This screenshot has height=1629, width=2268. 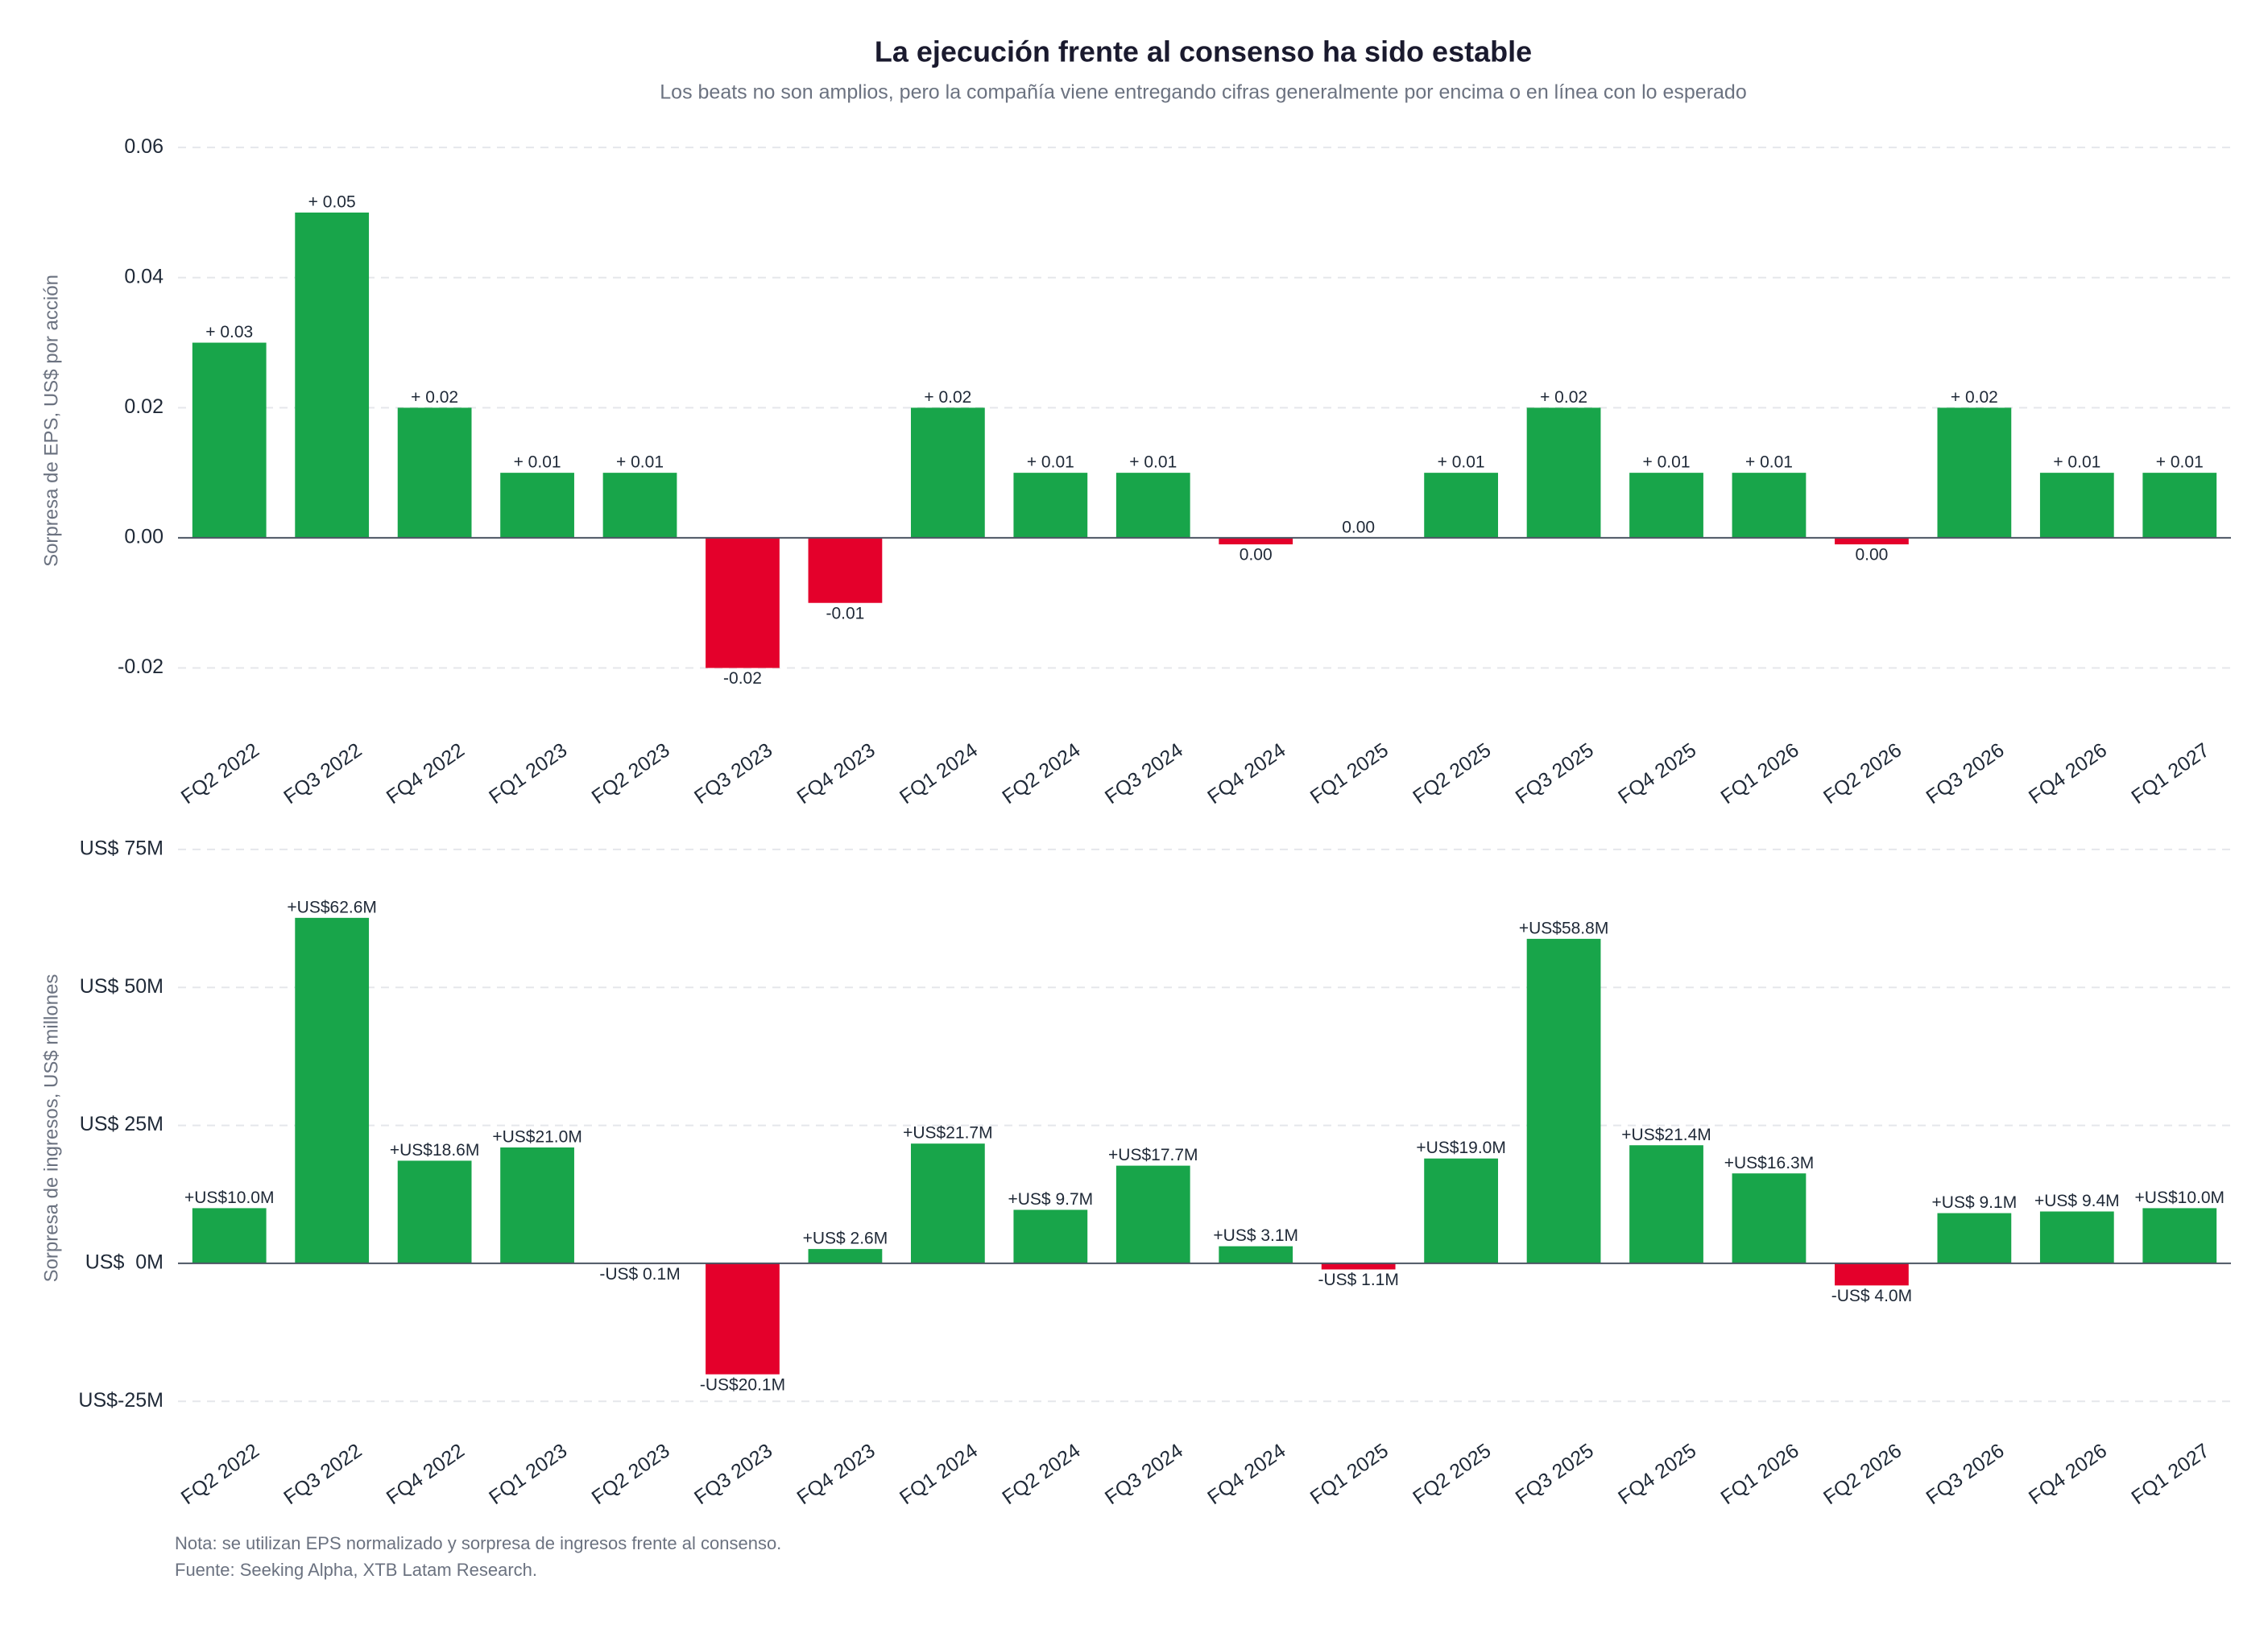 What do you see at coordinates (121, 848) in the screenshot?
I see `y-tick-label: US$ 75M` at bounding box center [121, 848].